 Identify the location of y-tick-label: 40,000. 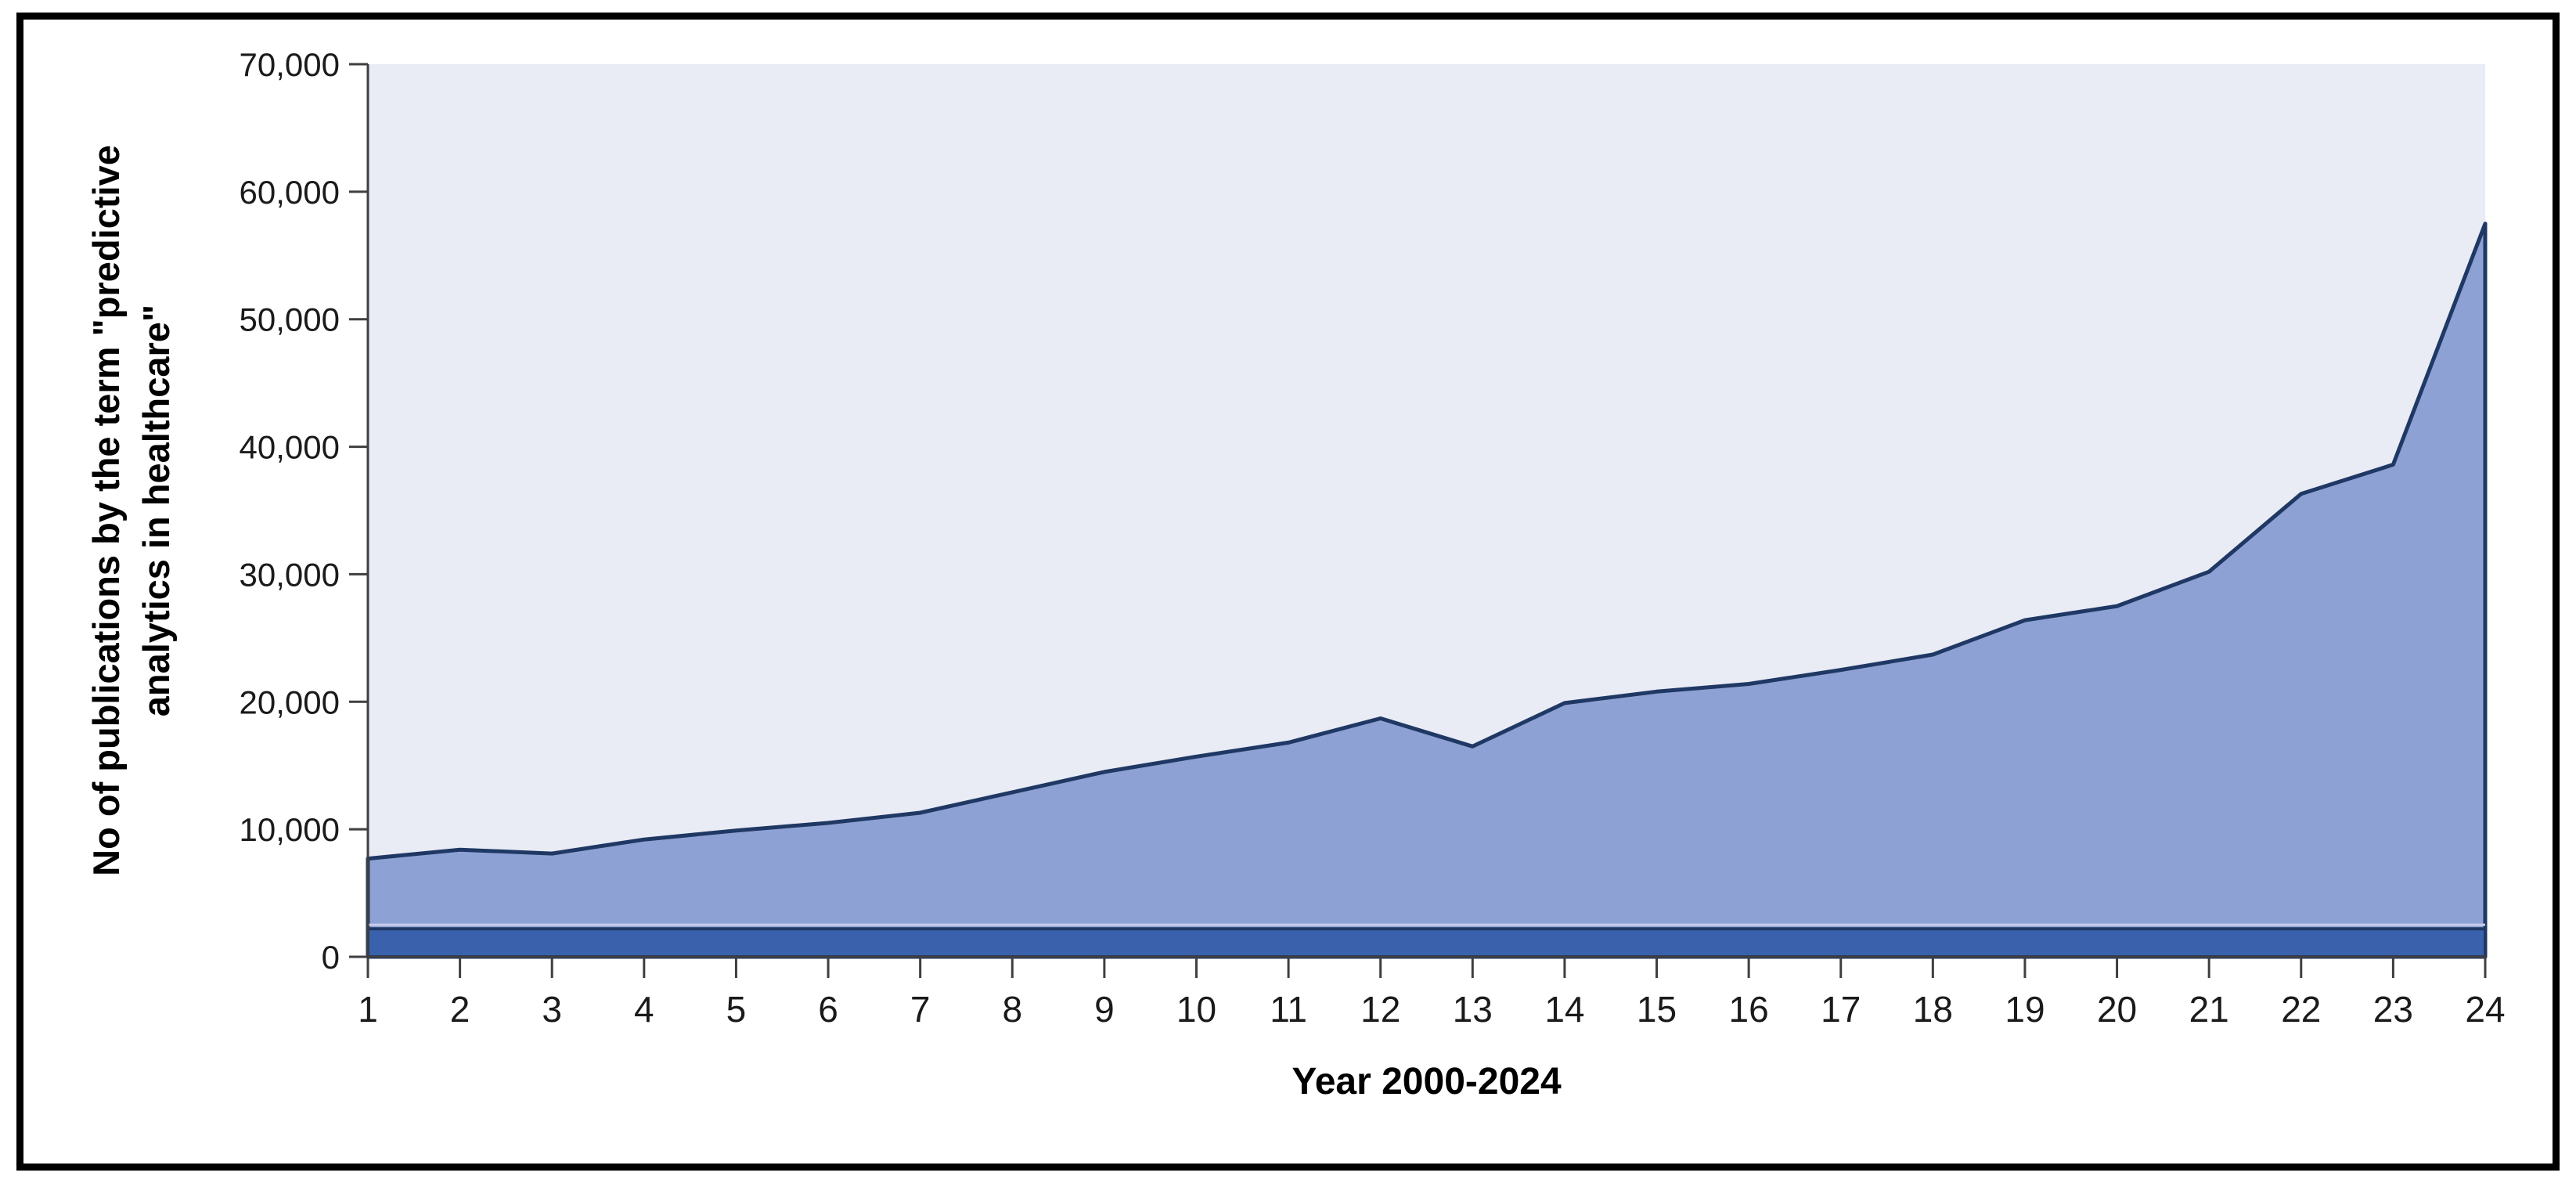
(290, 447).